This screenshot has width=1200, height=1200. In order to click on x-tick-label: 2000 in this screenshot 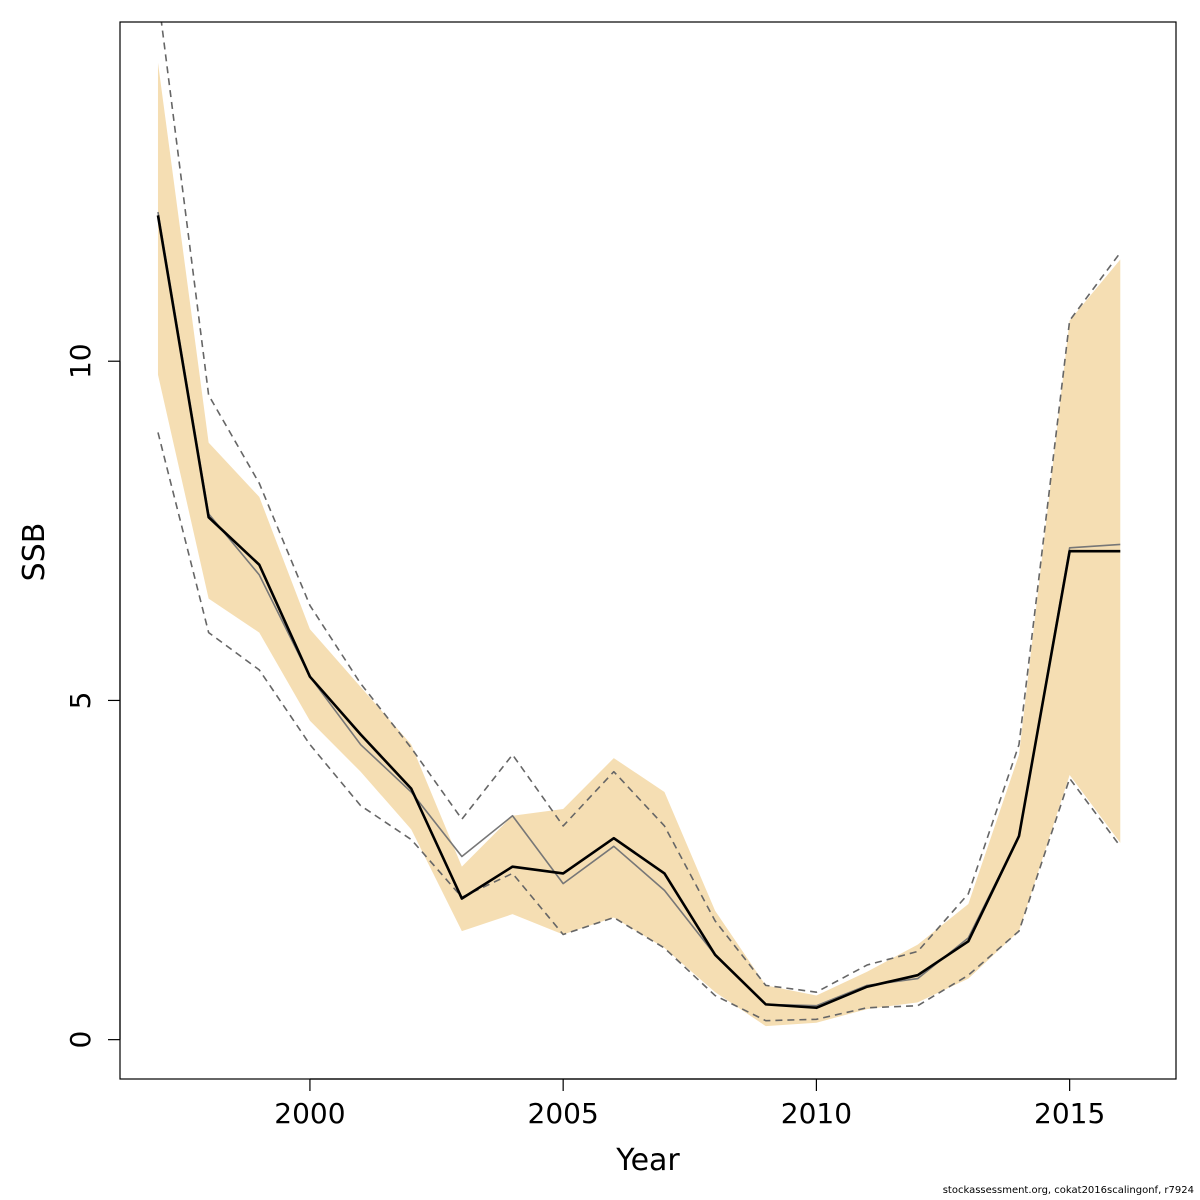, I will do `click(309, 1113)`.